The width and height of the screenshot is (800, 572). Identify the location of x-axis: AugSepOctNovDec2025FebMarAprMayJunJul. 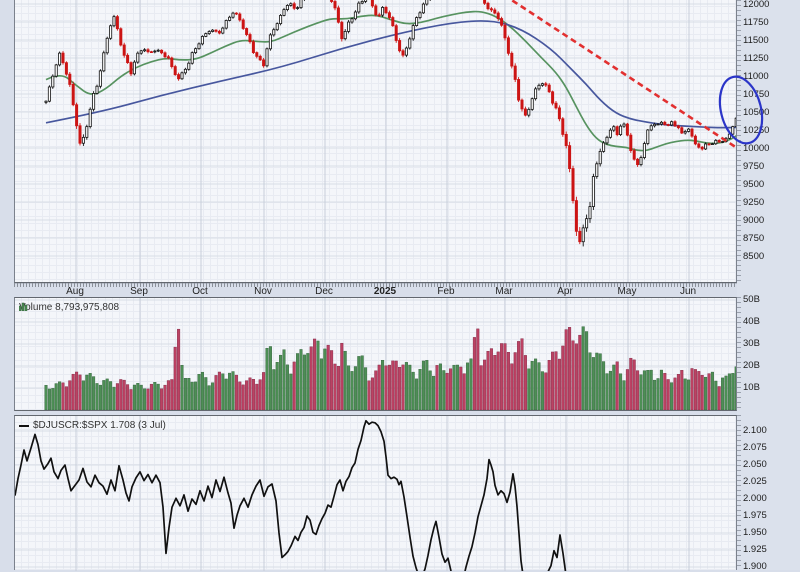
(382, 290).